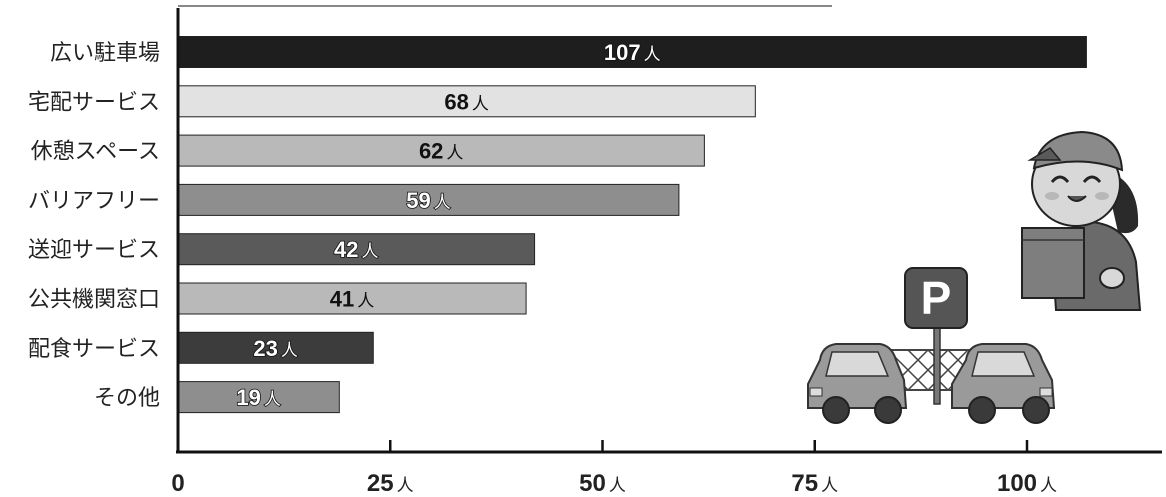 The width and height of the screenshot is (1166, 497). I want to click on car-right-icon, so click(1003, 383).